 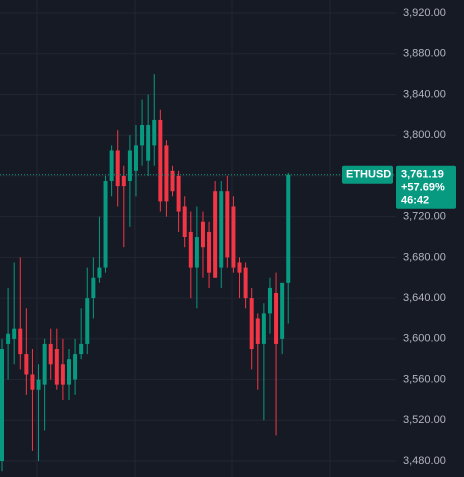 I want to click on y-tick-label: 3,720.00, so click(x=424, y=217).